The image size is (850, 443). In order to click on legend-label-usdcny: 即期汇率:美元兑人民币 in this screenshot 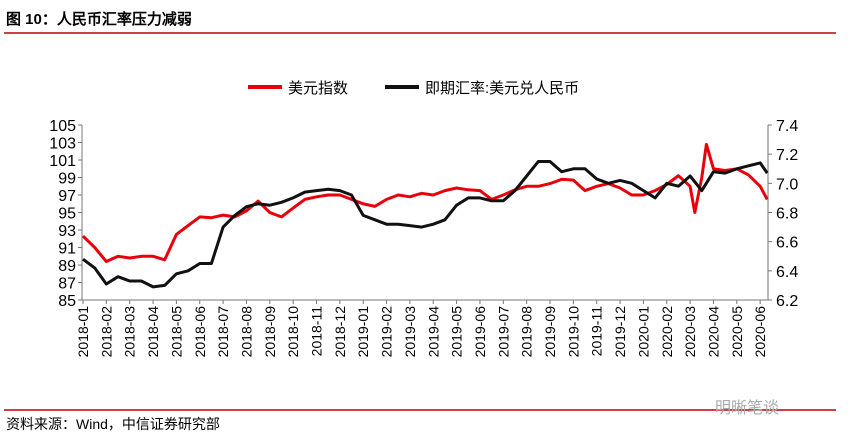, I will do `click(502, 88)`.